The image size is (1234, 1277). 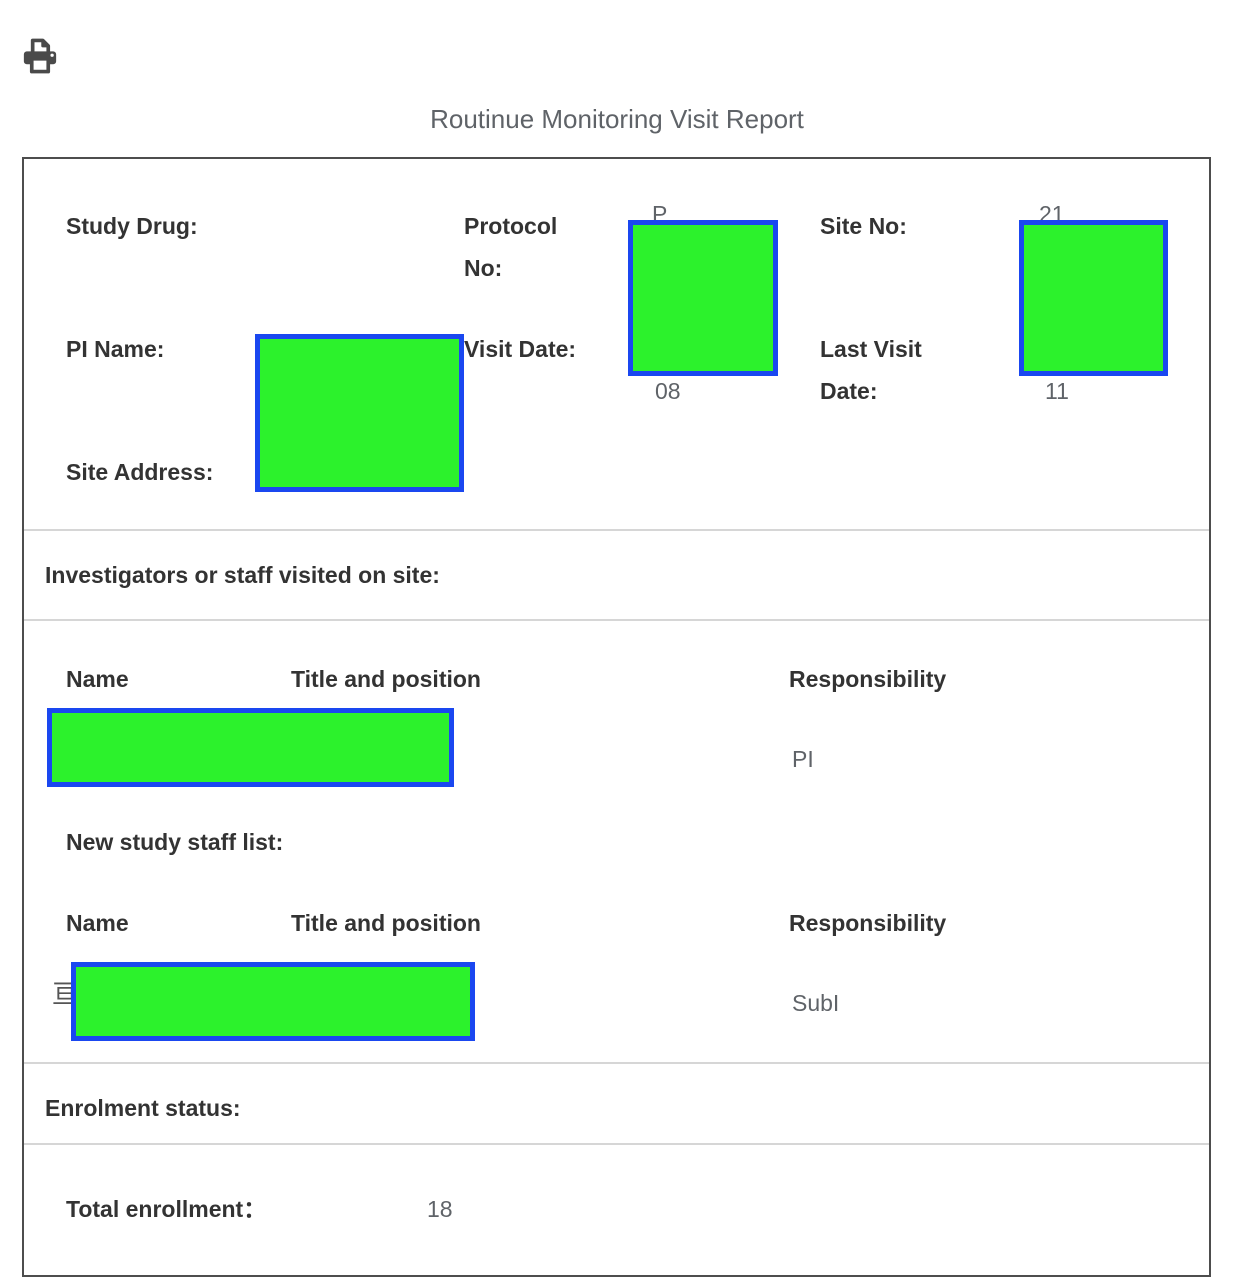 What do you see at coordinates (863, 226) in the screenshot?
I see `site-no-label: Site No:` at bounding box center [863, 226].